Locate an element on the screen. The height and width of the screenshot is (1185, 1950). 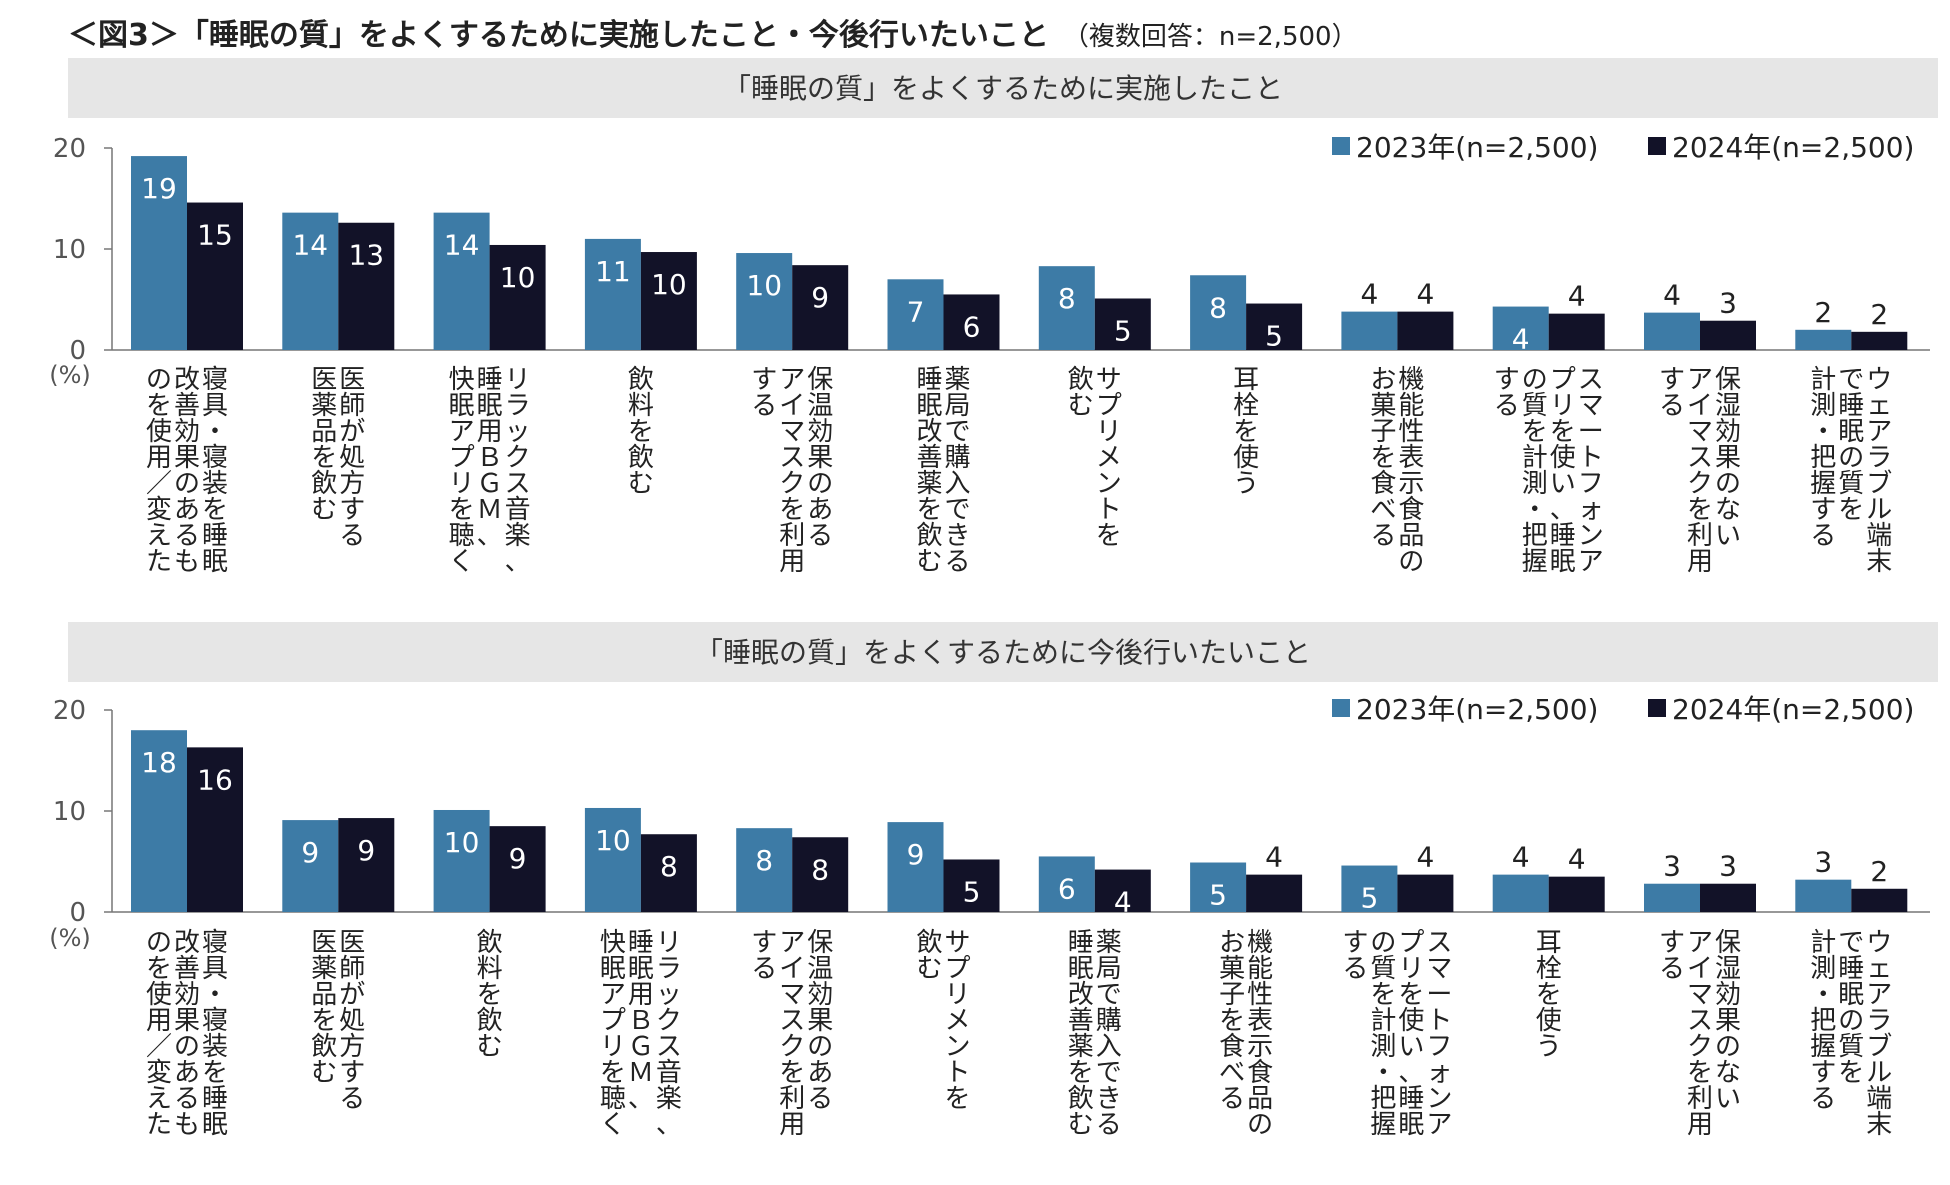
chart1-value-label: 4 is located at coordinates (1577, 296).